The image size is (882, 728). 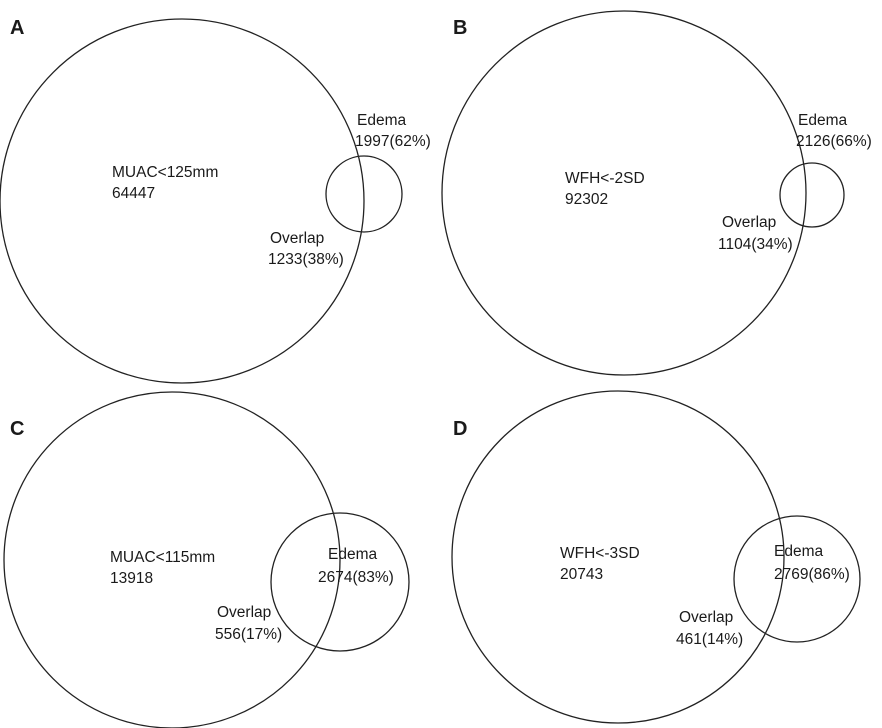 What do you see at coordinates (356, 577) in the screenshot?
I see `edema-value: 2674(83%)` at bounding box center [356, 577].